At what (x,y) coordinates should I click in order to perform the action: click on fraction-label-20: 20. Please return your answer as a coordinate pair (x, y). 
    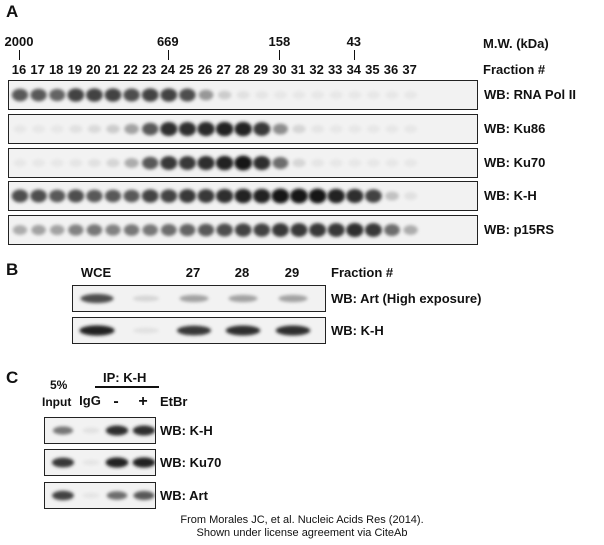
    Looking at the image, I should click on (93, 69).